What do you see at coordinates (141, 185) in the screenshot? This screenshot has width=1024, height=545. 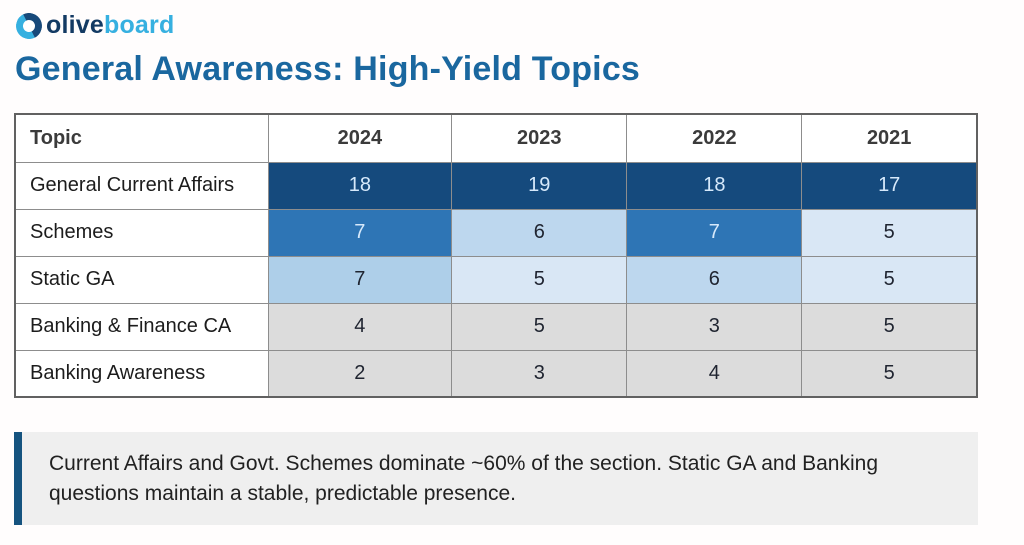 I see `topic-cell: General Current Affairs` at bounding box center [141, 185].